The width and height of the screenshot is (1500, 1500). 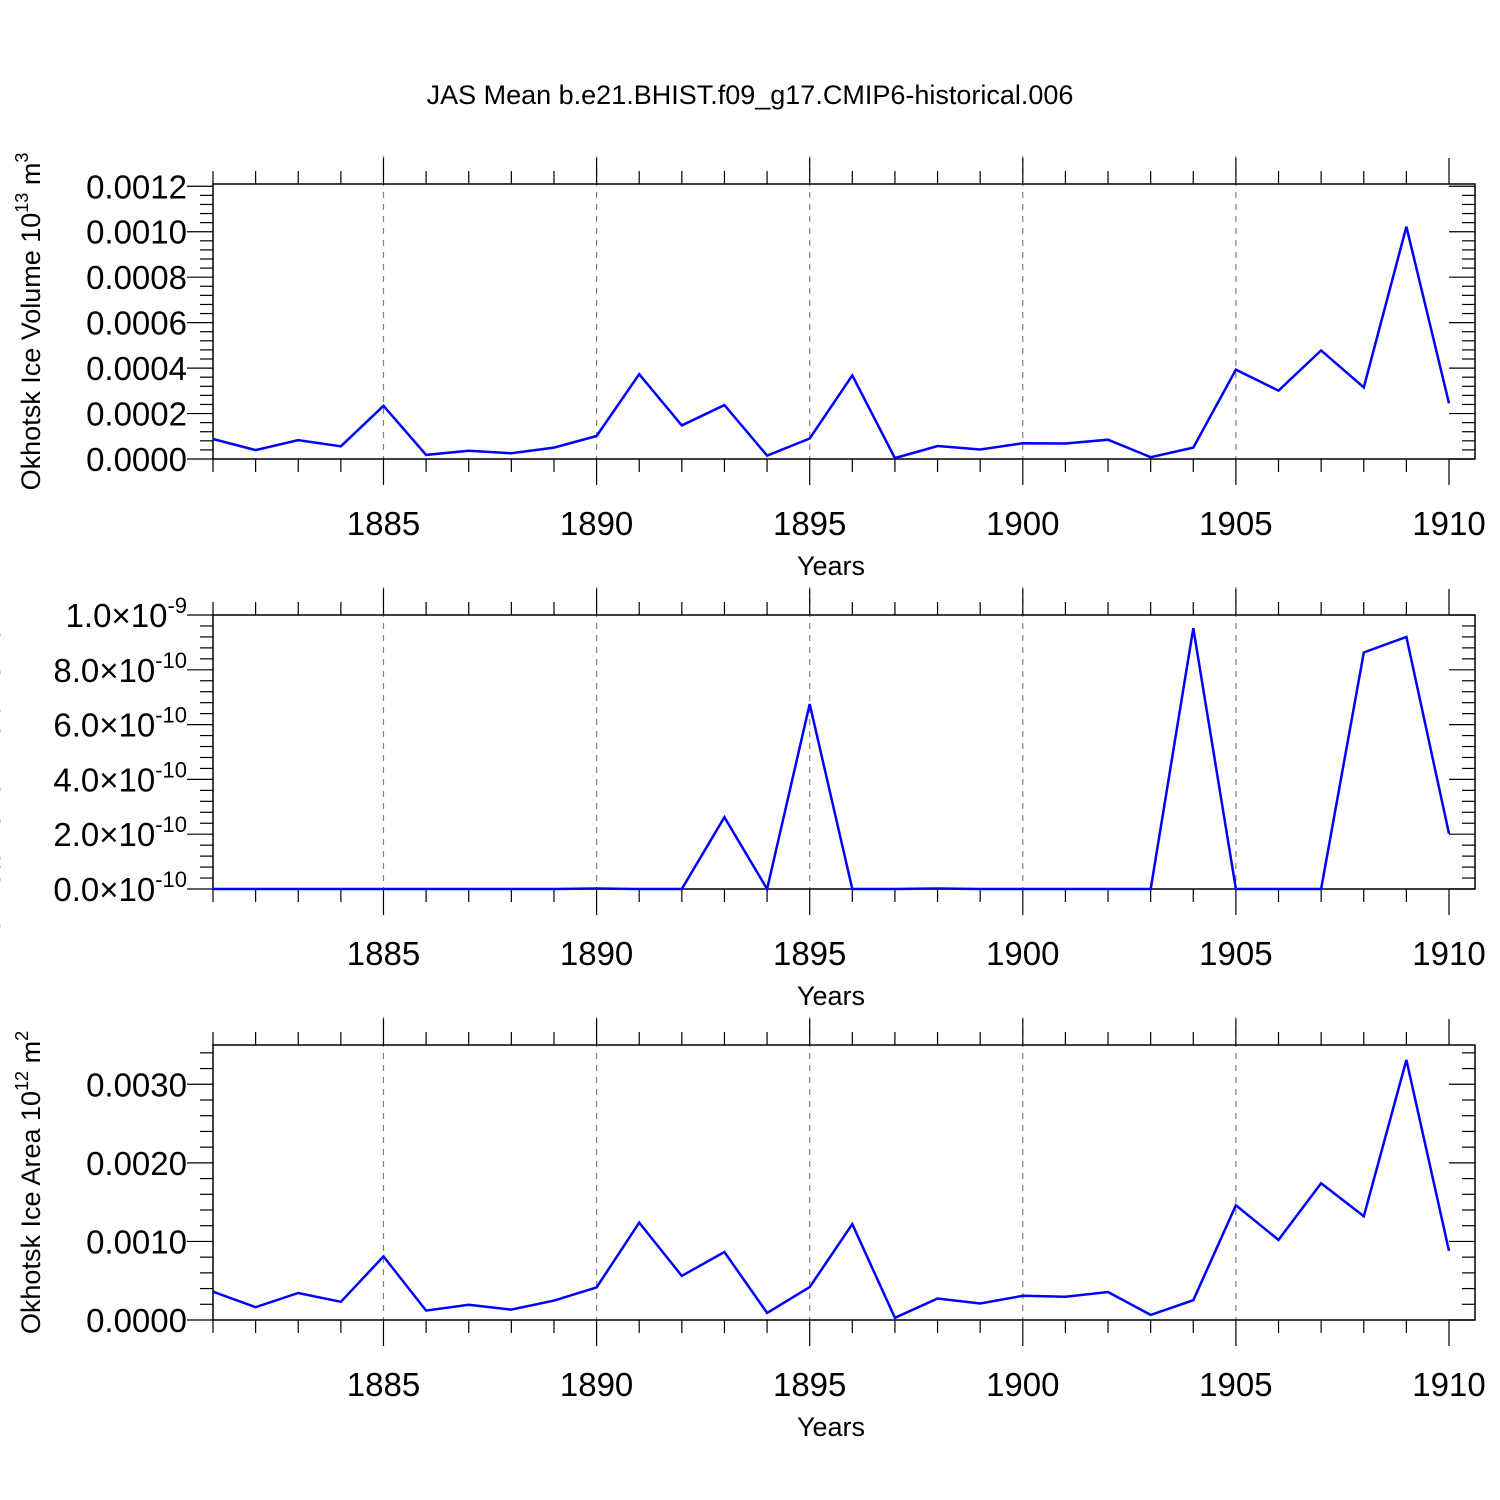 What do you see at coordinates (136, 1163) in the screenshot?
I see `y-tick-label: 0.0020` at bounding box center [136, 1163].